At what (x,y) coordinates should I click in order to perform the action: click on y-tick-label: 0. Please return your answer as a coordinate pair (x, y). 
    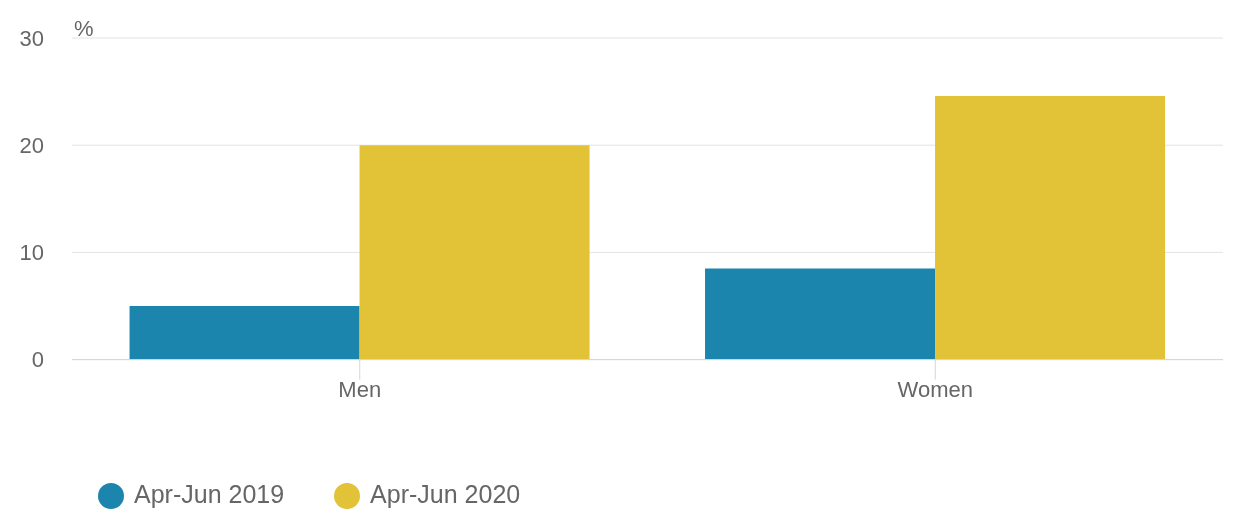
    Looking at the image, I should click on (37, 360).